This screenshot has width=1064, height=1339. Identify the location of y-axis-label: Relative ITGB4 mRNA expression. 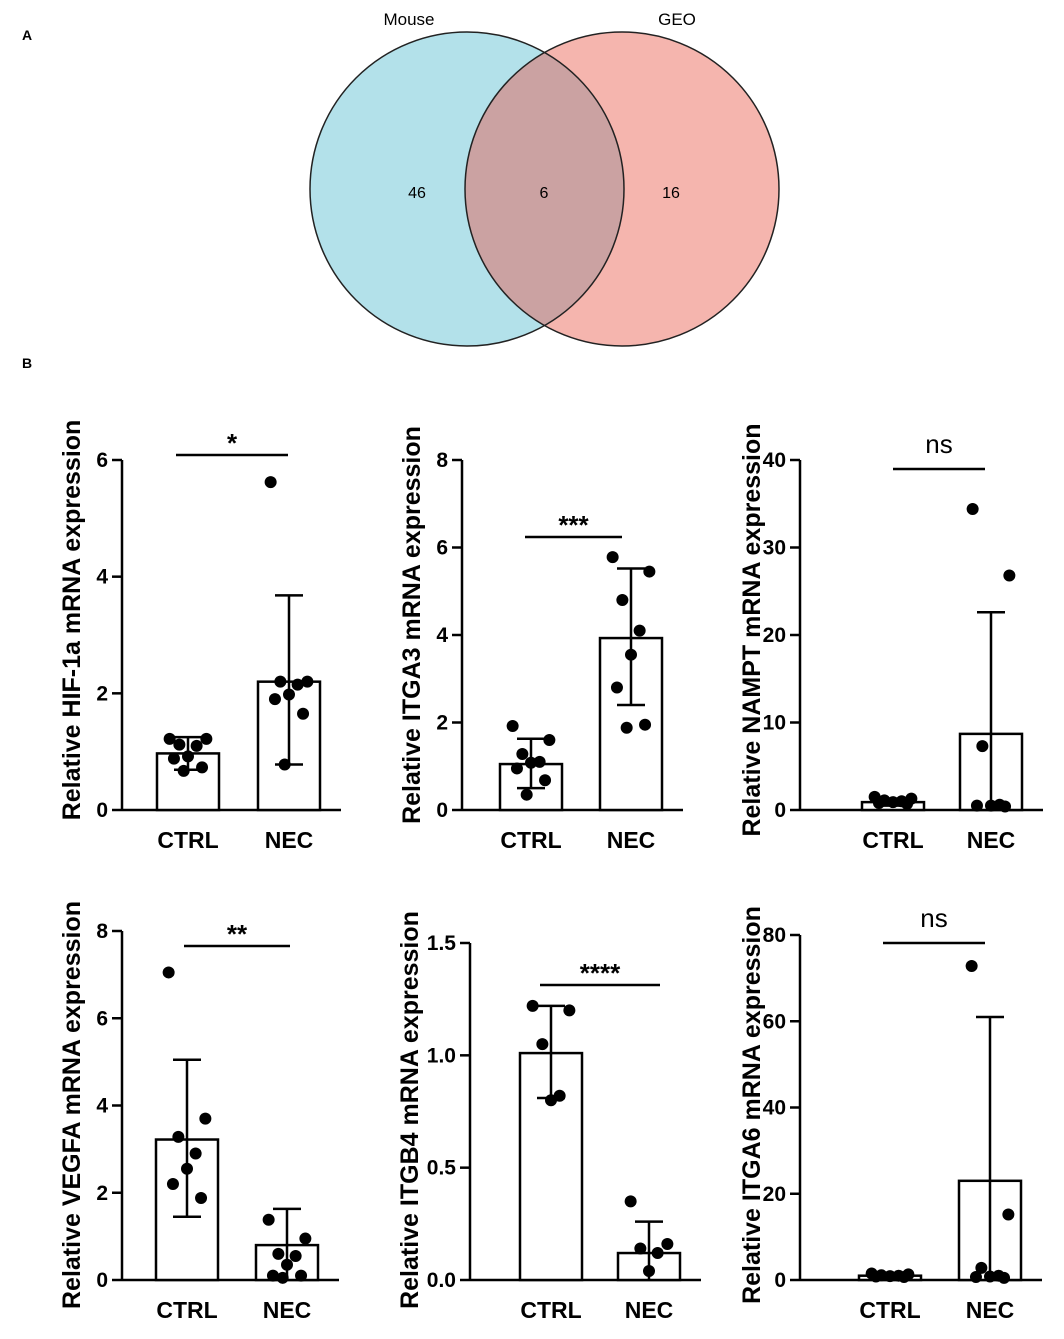
(410, 1110).